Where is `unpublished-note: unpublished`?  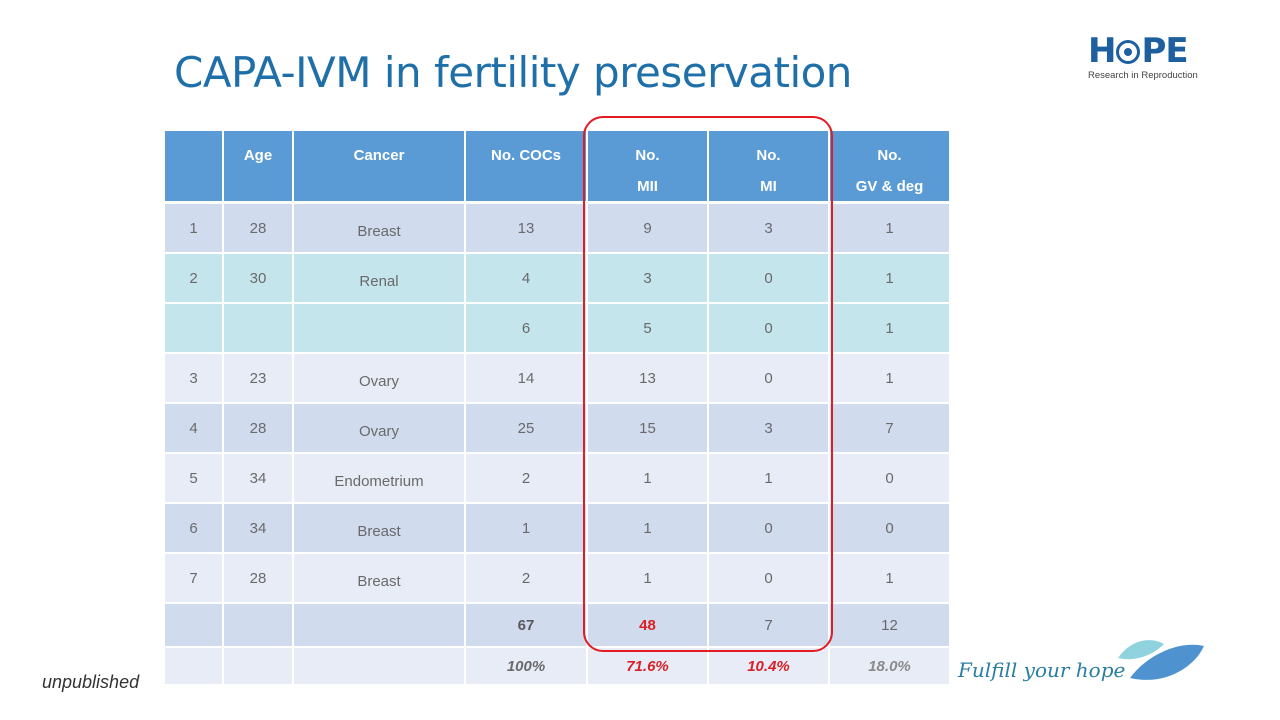 unpublished-note: unpublished is located at coordinates (91, 682).